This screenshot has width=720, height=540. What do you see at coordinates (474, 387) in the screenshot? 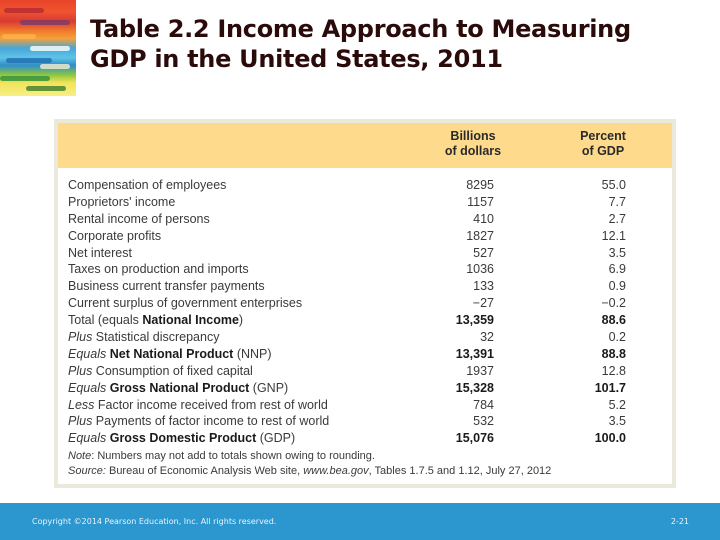
I see `billions-value: 15,328` at bounding box center [474, 387].